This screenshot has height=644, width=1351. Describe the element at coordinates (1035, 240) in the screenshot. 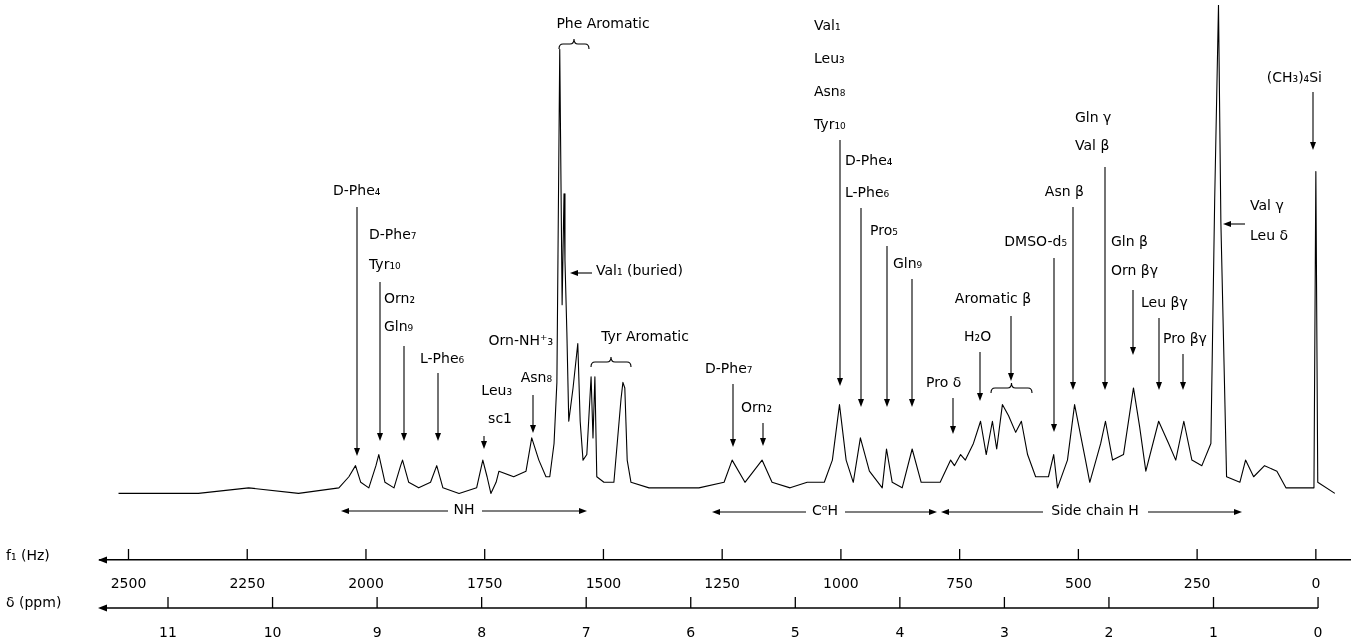

I see `annotation: DMSO-d₅` at that location.